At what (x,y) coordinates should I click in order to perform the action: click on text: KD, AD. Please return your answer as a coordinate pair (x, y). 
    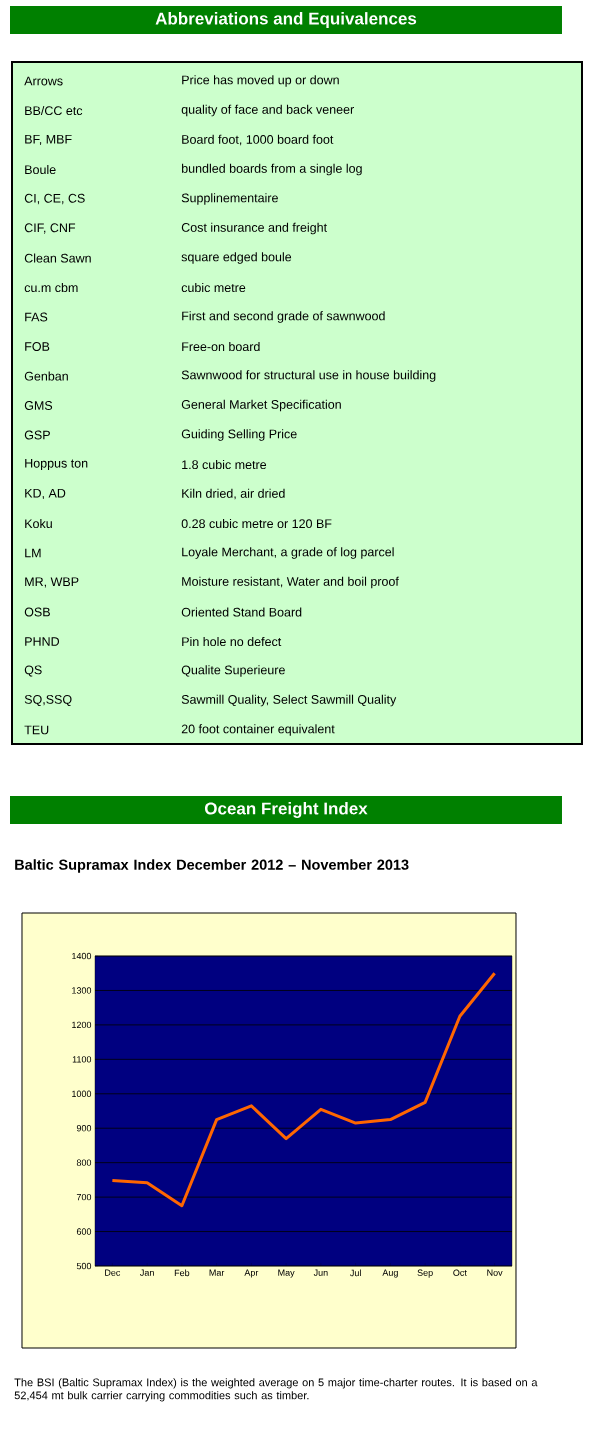
    Looking at the image, I should click on (45, 494).